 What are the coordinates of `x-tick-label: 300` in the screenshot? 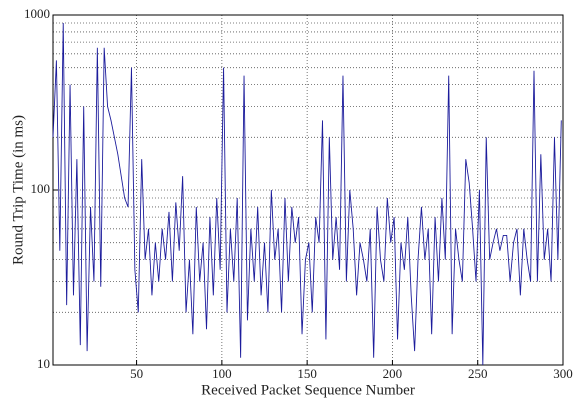 It's located at (563, 373).